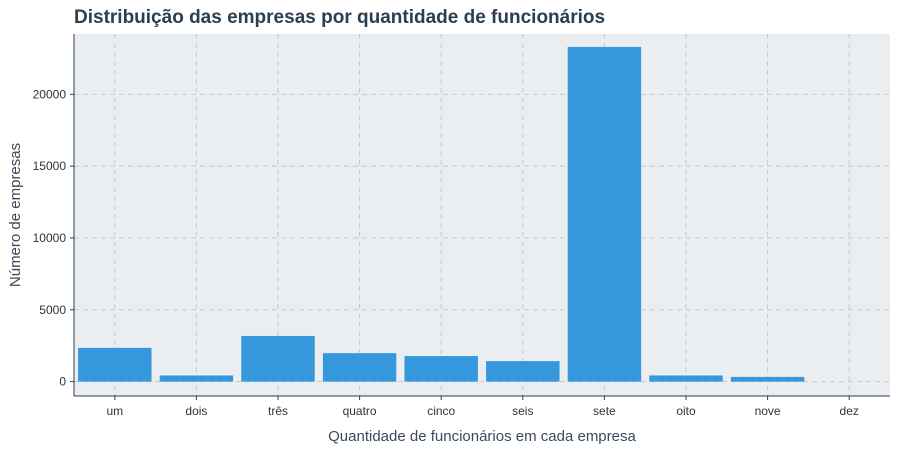  I want to click on x-tick-label-4: cinco, so click(441, 411).